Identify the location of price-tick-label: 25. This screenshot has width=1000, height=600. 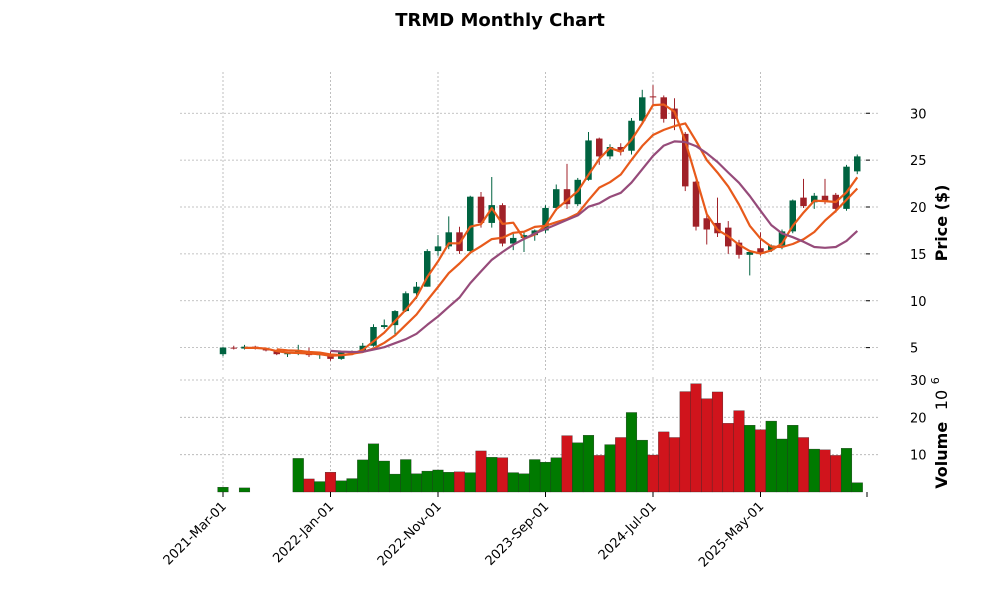
(918, 161).